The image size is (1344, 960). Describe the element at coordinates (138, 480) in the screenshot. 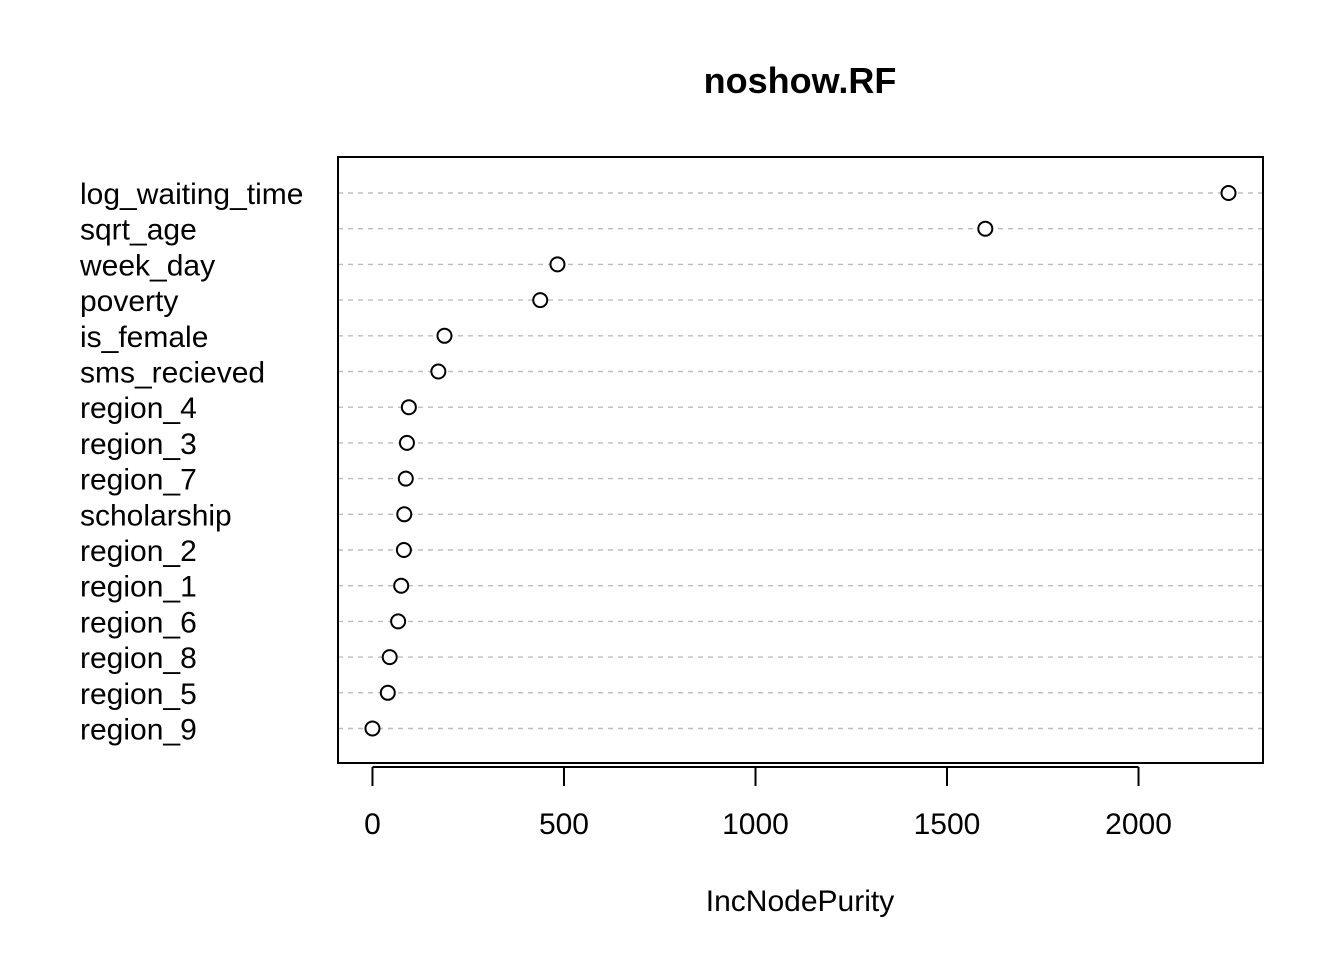

I see `category-label: region_7` at that location.